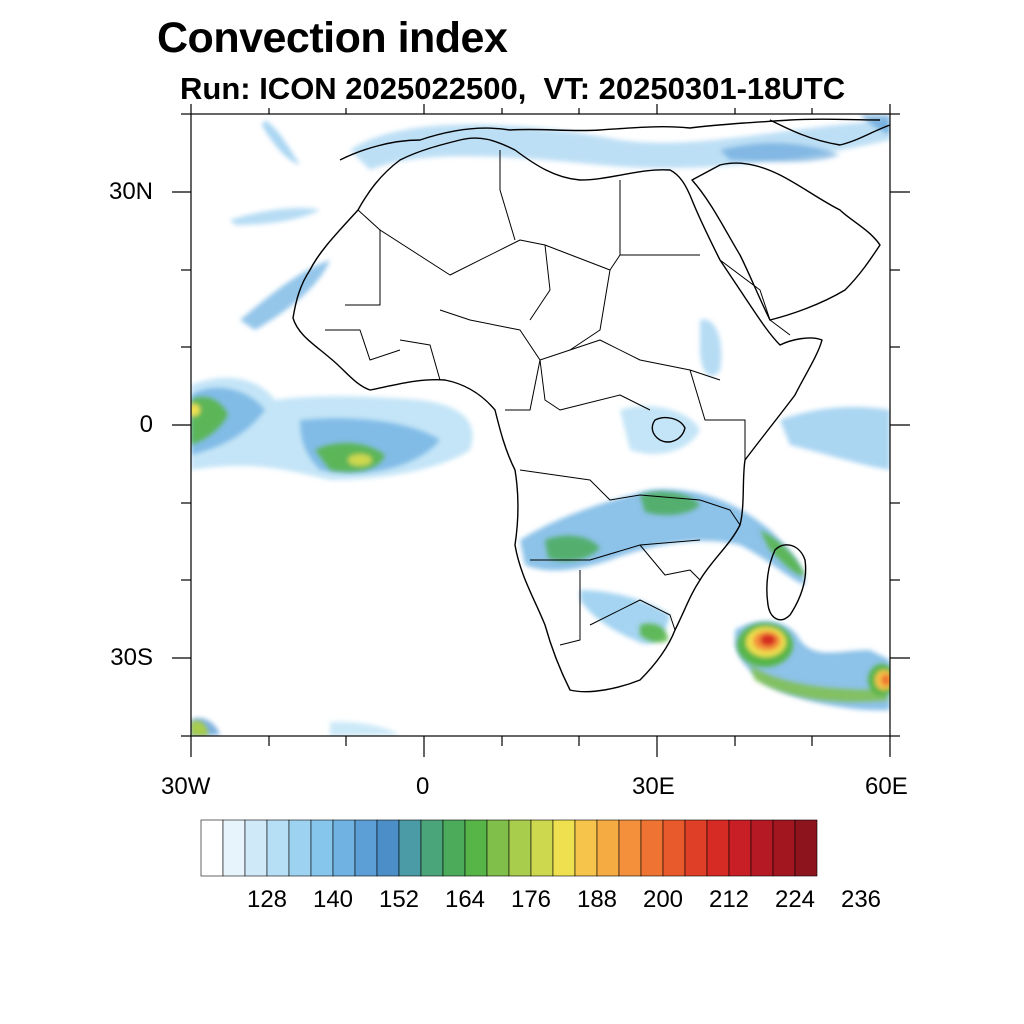 This screenshot has height=1024, width=1024. Describe the element at coordinates (861, 899) in the screenshot. I see `colorbar-tick-label: 236` at that location.